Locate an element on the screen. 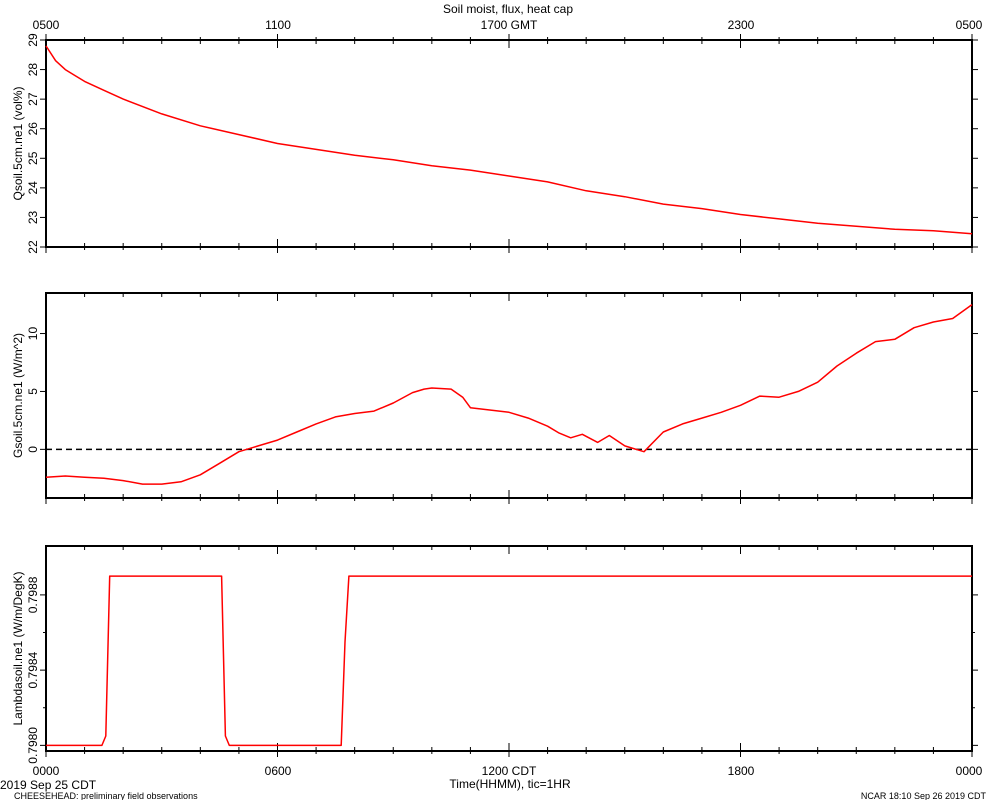 The width and height of the screenshot is (1000, 800). y-tick-label: 22 is located at coordinates (33, 247).